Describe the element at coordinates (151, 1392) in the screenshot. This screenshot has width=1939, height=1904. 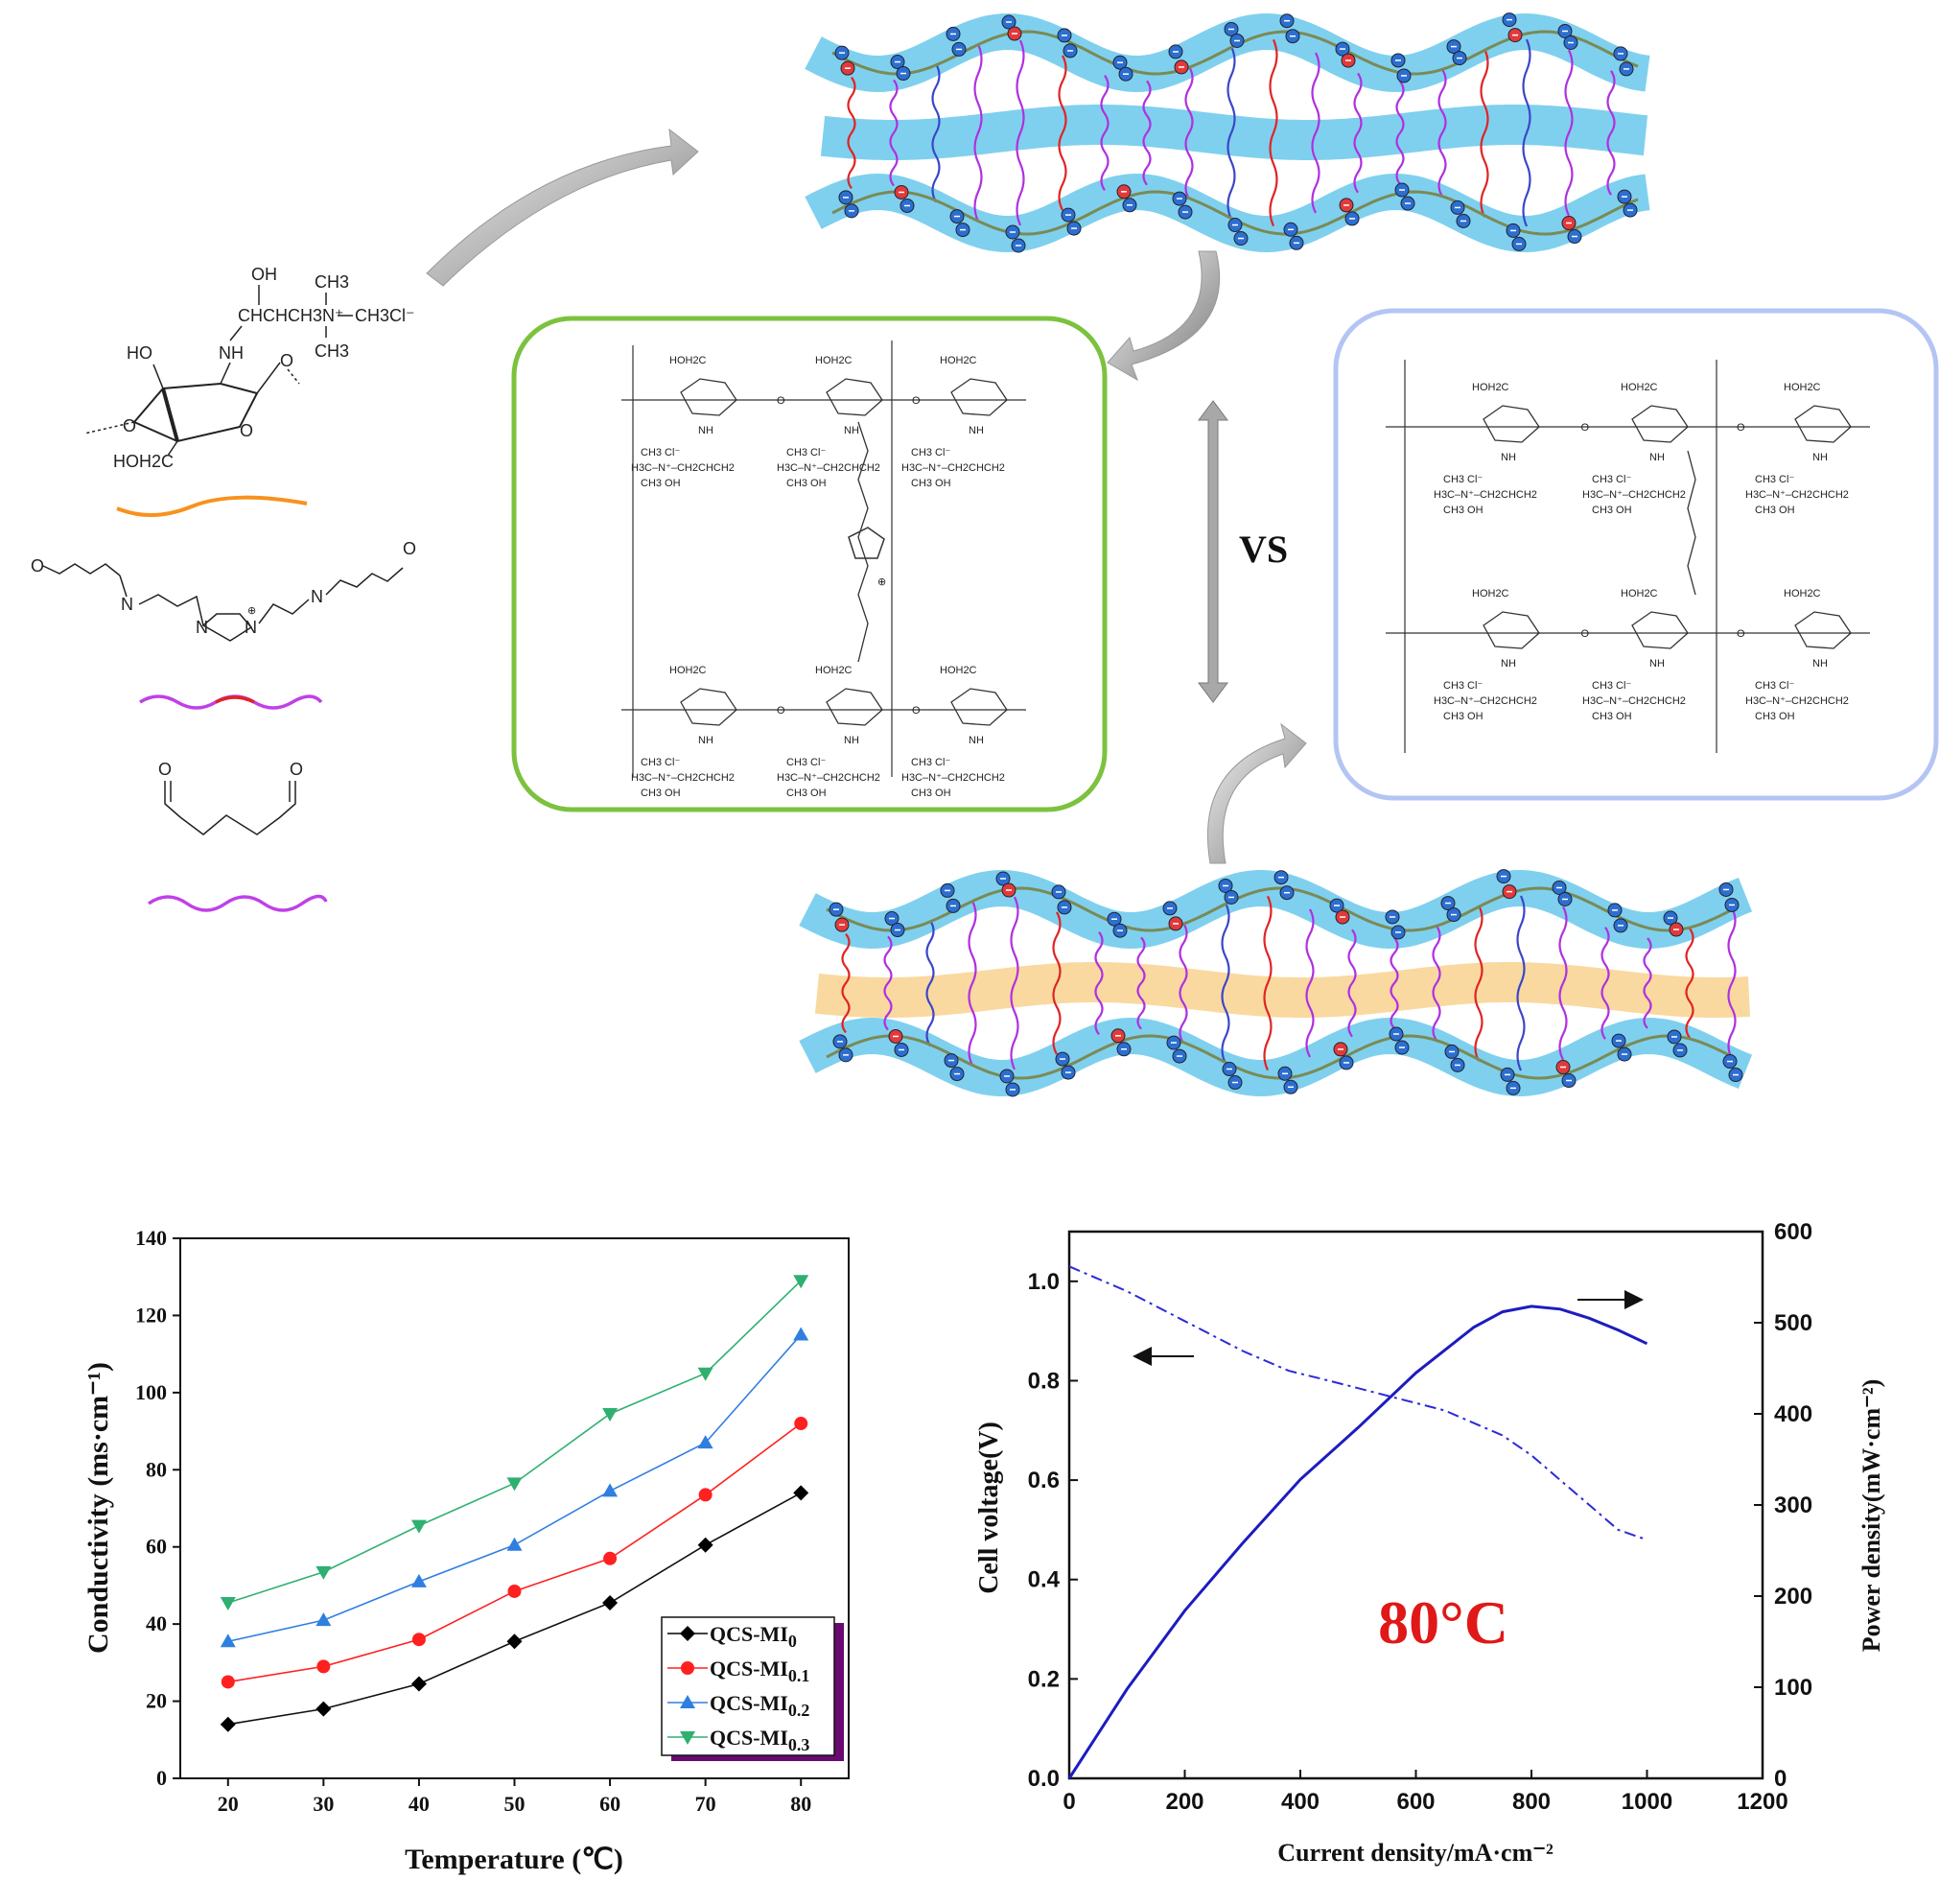
I see `y-tick-label: 100` at that location.